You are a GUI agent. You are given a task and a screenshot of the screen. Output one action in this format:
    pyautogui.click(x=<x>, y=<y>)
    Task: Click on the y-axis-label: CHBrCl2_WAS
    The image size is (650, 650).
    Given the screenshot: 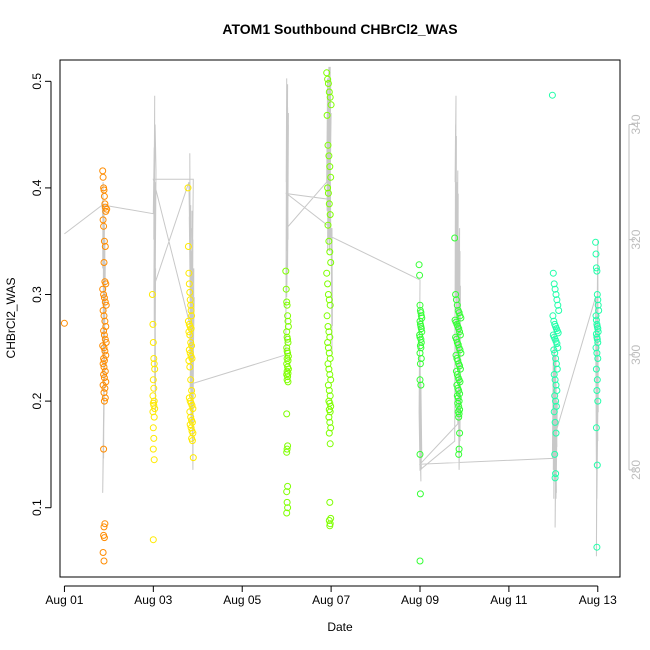 What is the action you would take?
    pyautogui.click(x=11, y=318)
    